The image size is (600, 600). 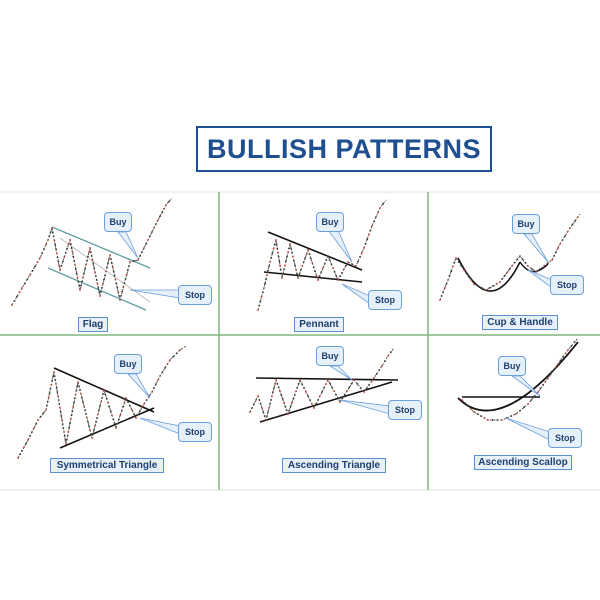 What do you see at coordinates (525, 386) in the screenshot?
I see `buy-pointer-ascending-scallop` at bounding box center [525, 386].